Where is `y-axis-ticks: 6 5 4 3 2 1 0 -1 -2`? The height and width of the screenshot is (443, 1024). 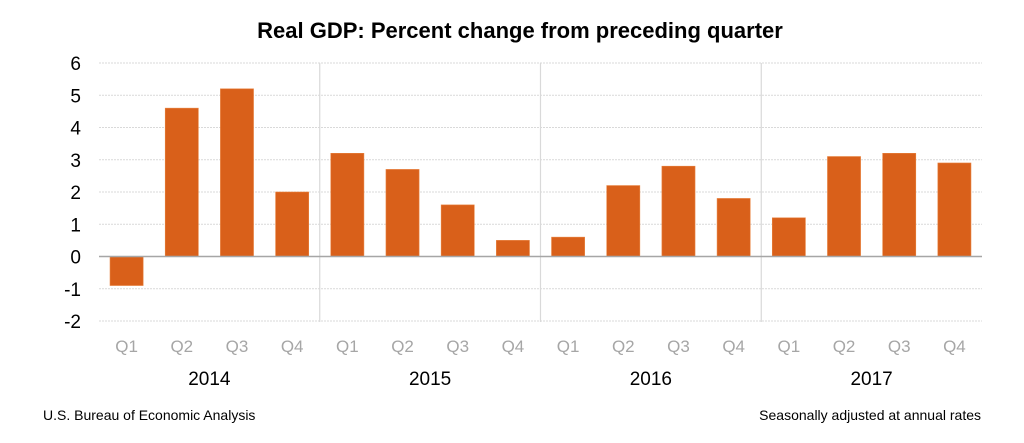 y-axis-ticks: 6 5 4 3 2 1 0 -1 -2 is located at coordinates (72, 193).